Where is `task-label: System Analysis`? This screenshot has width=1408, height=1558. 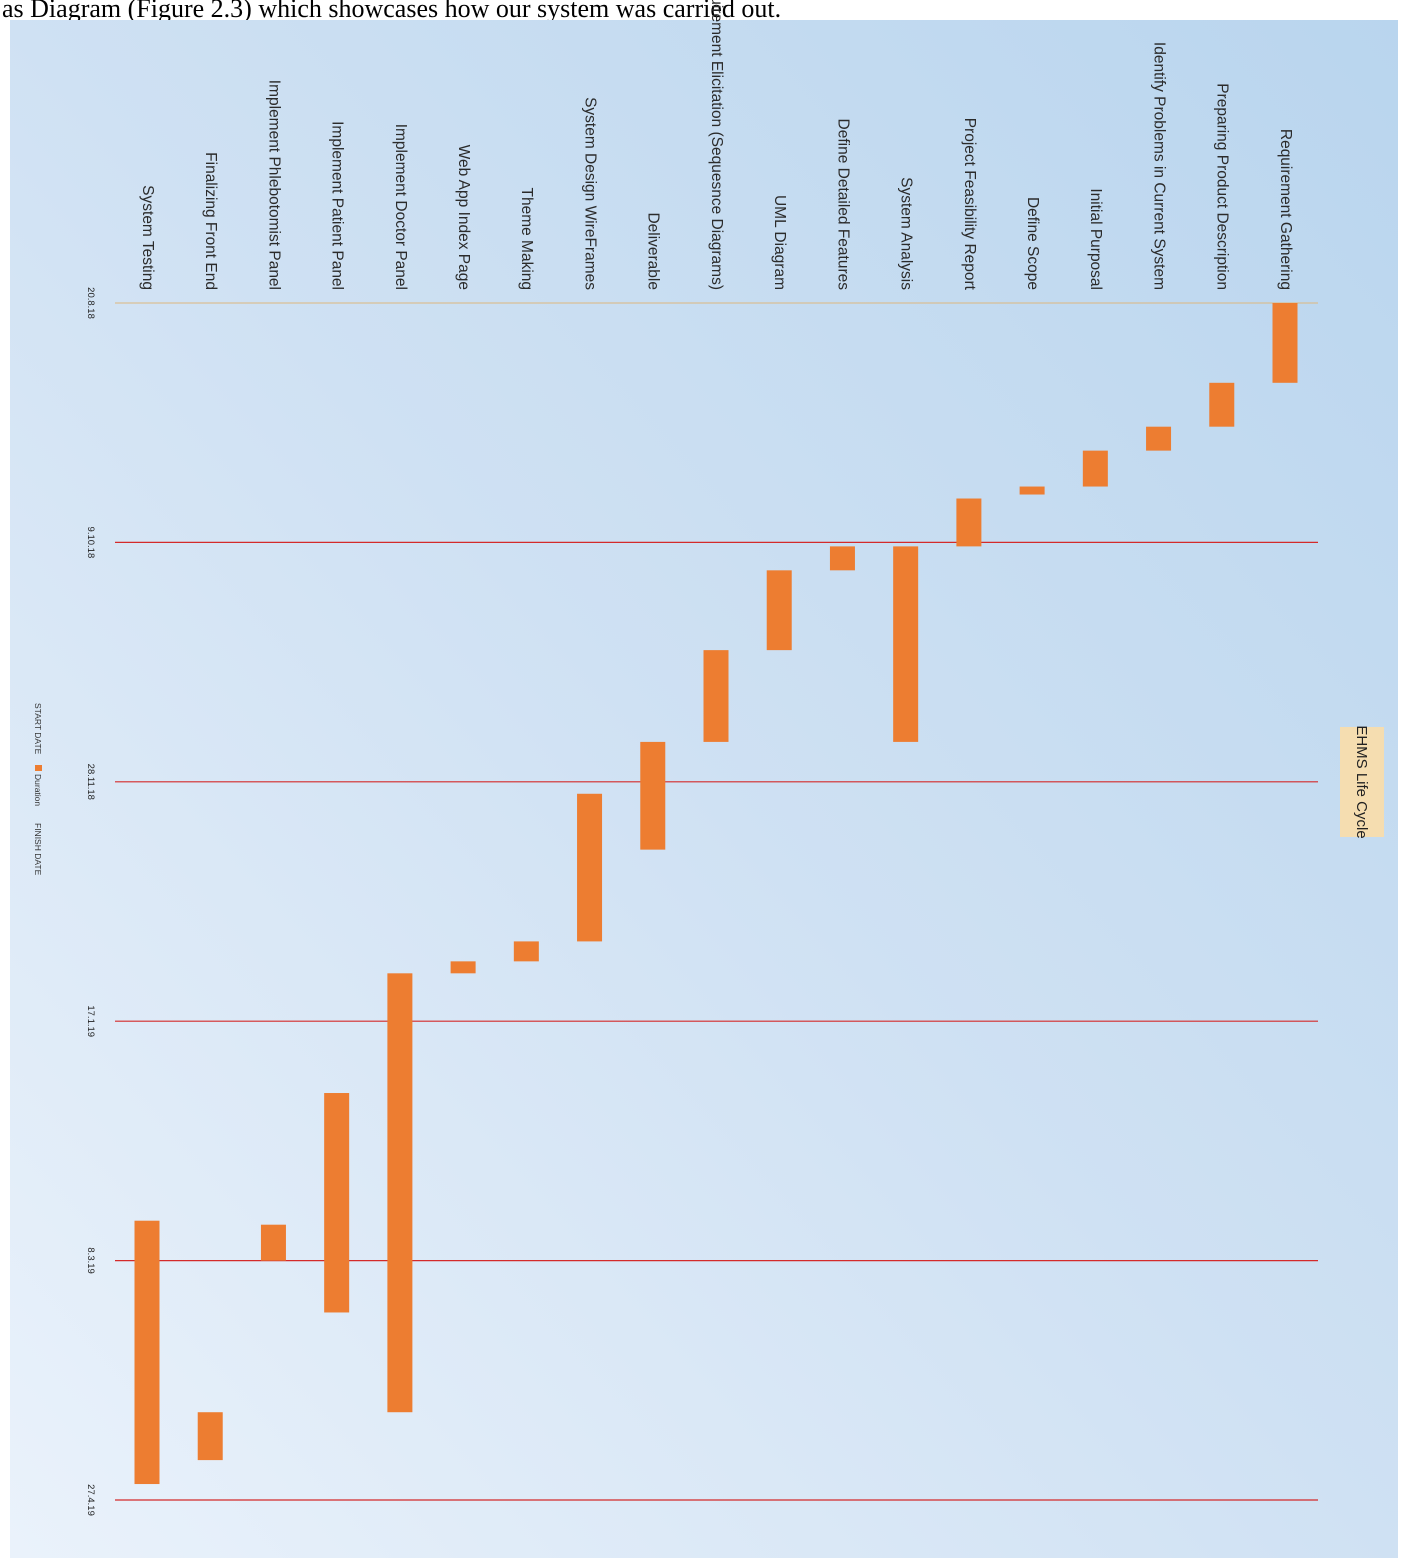 task-label: System Analysis is located at coordinates (906, 233).